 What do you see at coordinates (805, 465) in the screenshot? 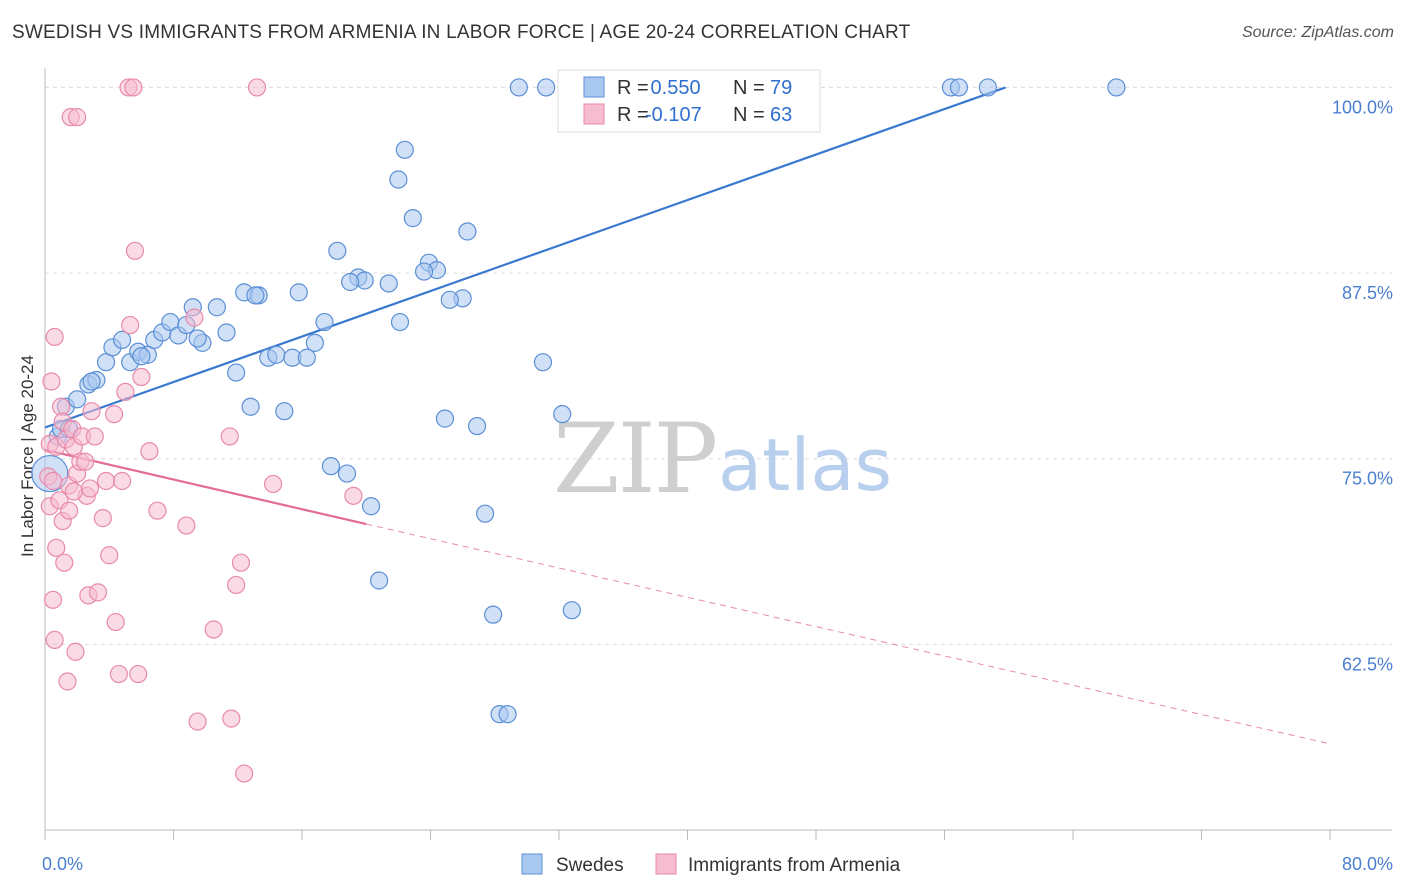
I see `watermark-atlas: atlas` at bounding box center [805, 465].